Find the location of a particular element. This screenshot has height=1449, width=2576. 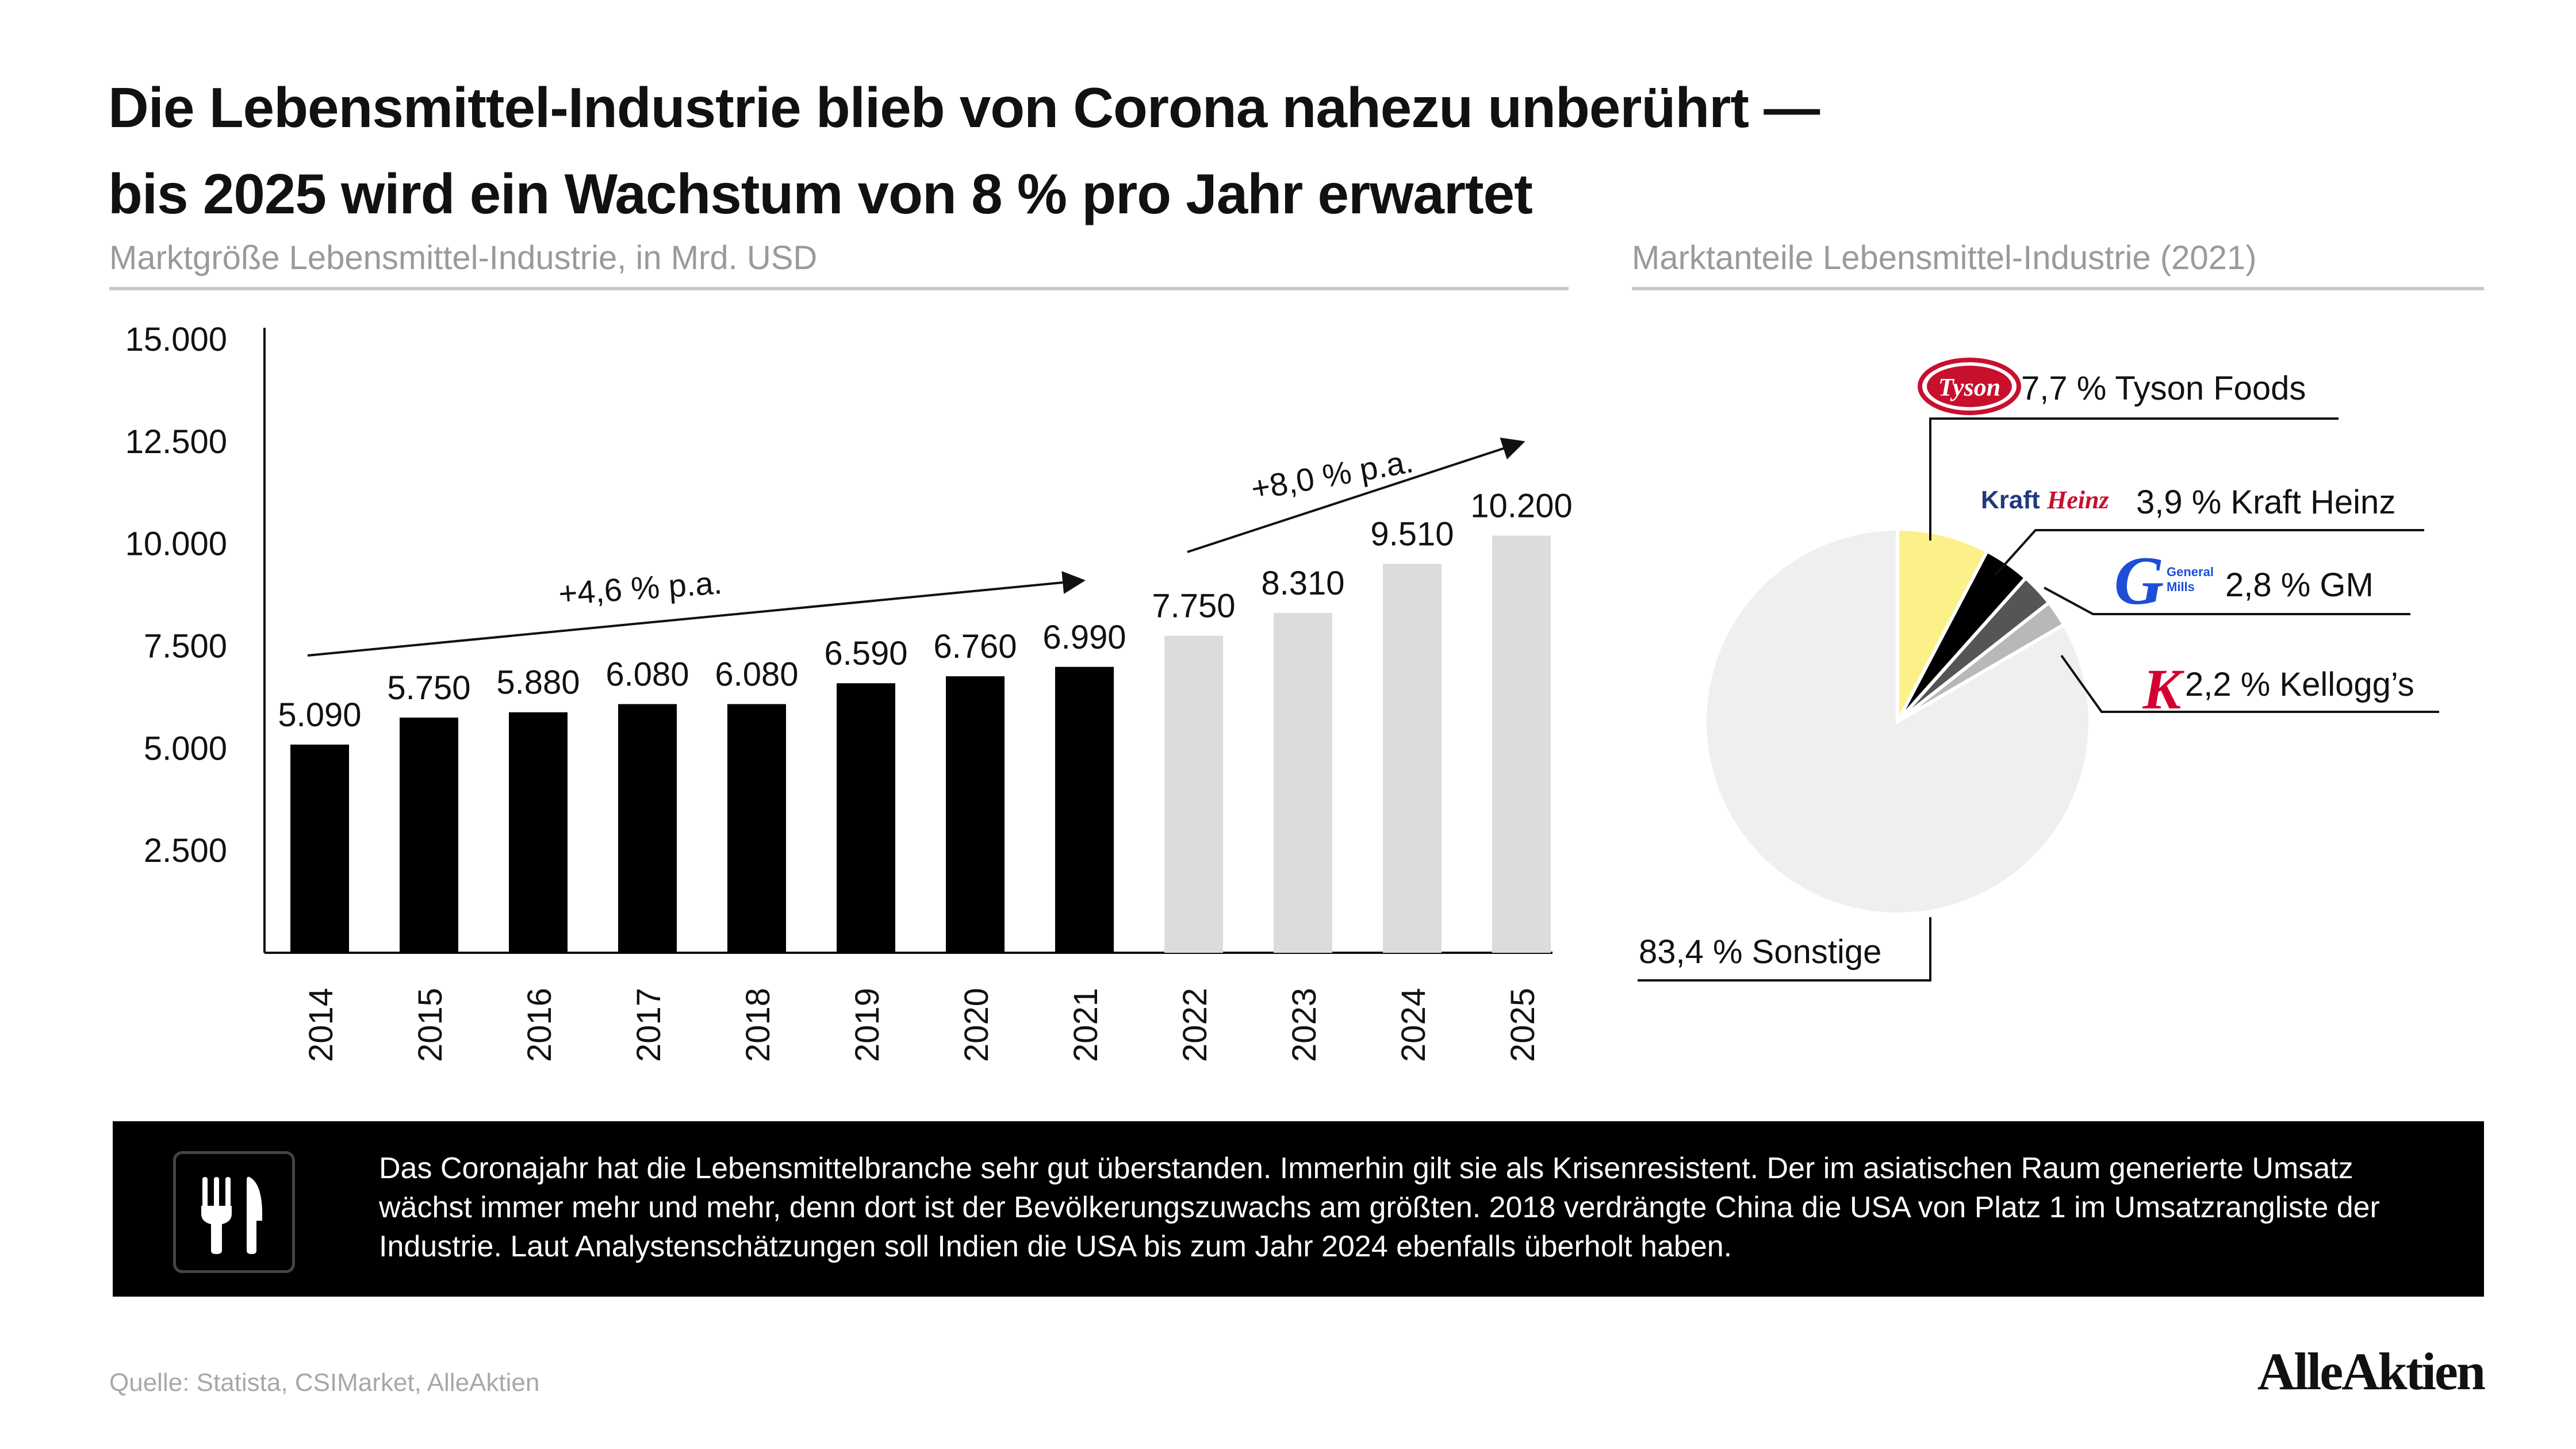

x-tick-label-2022: 2022 is located at coordinates (1195, 1025).